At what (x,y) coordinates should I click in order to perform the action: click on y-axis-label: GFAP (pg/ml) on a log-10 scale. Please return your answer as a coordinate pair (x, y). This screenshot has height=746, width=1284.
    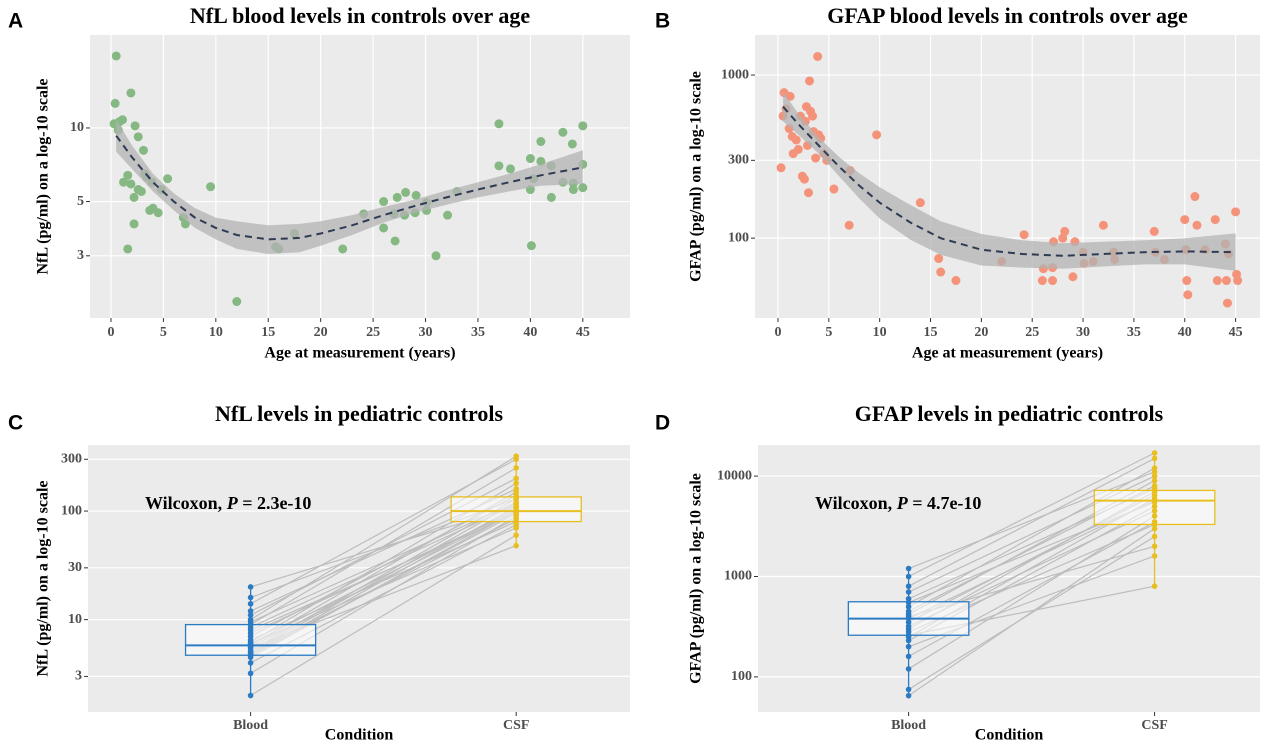
    Looking at the image, I should click on (696, 578).